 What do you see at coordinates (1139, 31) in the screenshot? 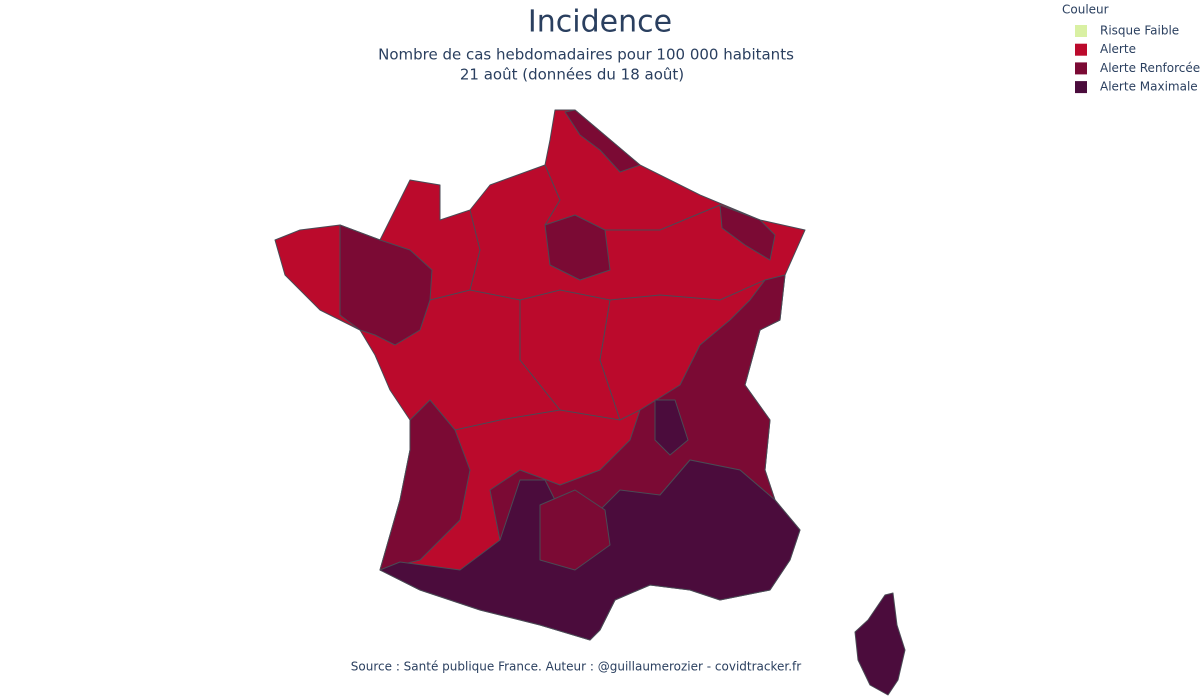
I see `legend-label: Risque Faible` at bounding box center [1139, 31].